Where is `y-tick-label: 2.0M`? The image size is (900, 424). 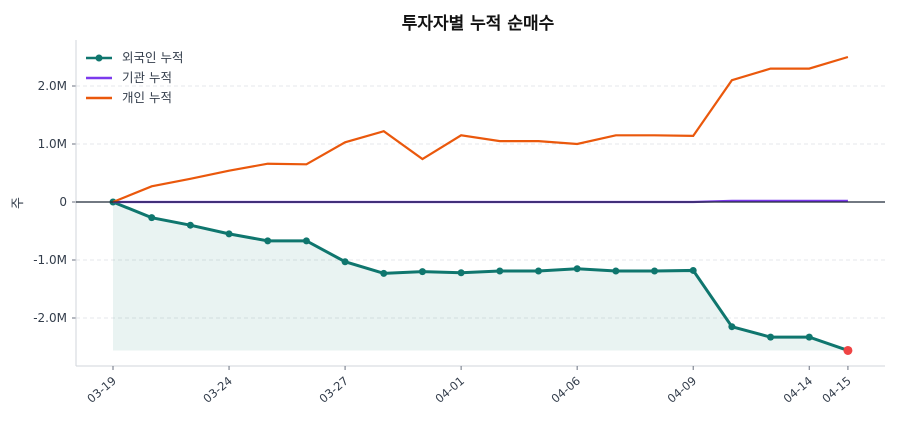 y-tick-label: 2.0M is located at coordinates (52, 86).